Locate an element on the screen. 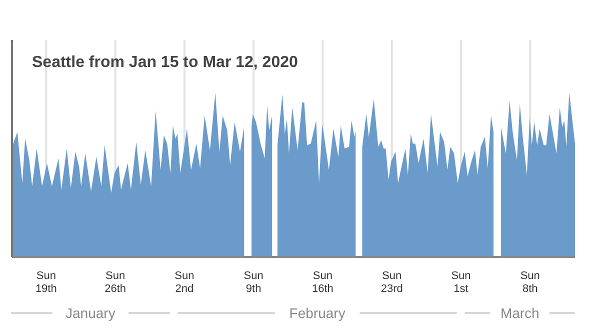 The image size is (600, 331). x-tick-label: Sun 2nd is located at coordinates (184, 282).